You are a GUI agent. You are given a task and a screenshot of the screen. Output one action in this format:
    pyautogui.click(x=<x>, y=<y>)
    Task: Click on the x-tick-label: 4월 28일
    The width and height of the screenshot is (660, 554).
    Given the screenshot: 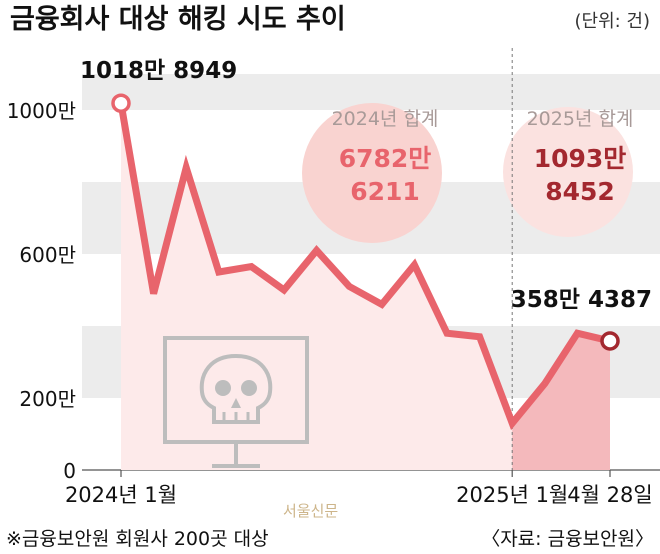 What is the action you would take?
    pyautogui.click(x=609, y=495)
    